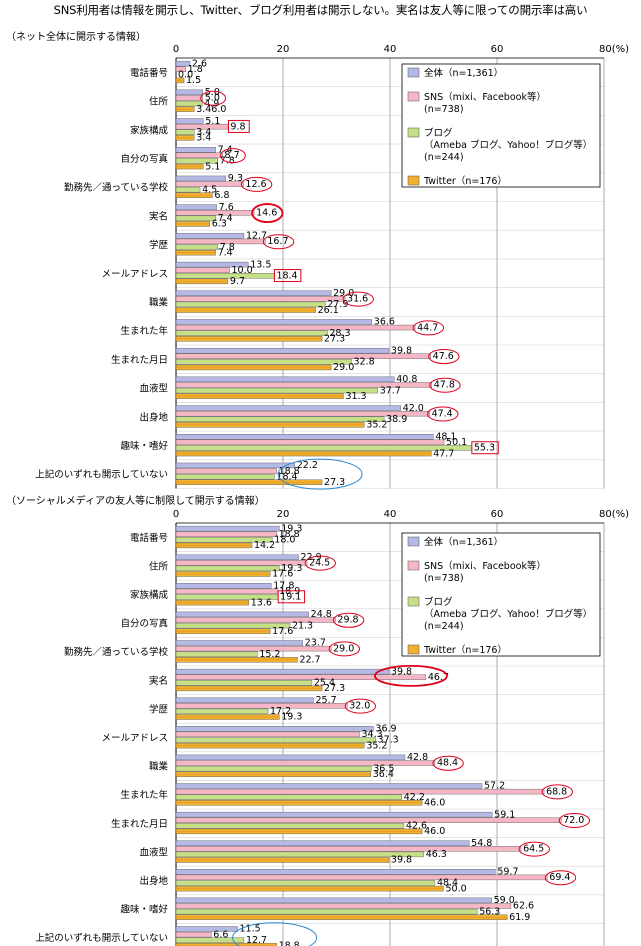 This screenshot has width=641, height=946. I want to click on chart1-data-label: 36.6, so click(384, 322).